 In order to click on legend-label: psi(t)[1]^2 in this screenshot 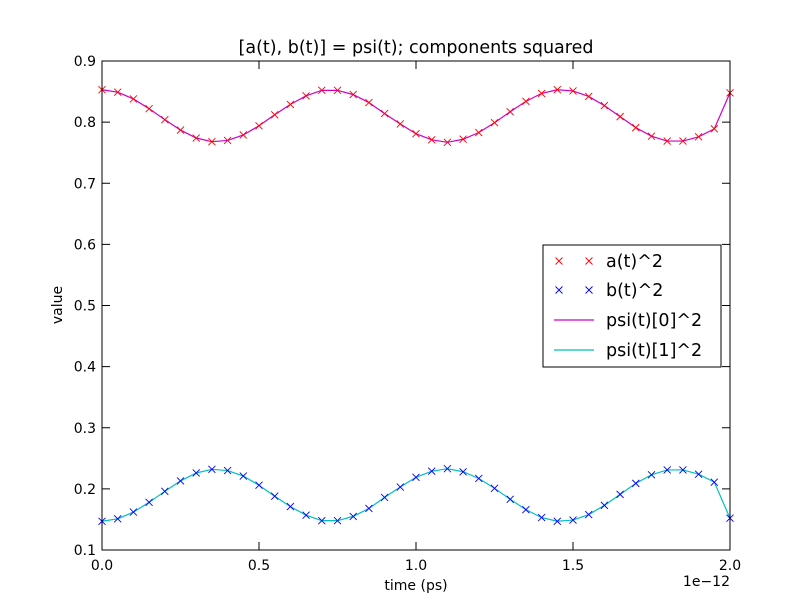, I will do `click(654, 351)`.